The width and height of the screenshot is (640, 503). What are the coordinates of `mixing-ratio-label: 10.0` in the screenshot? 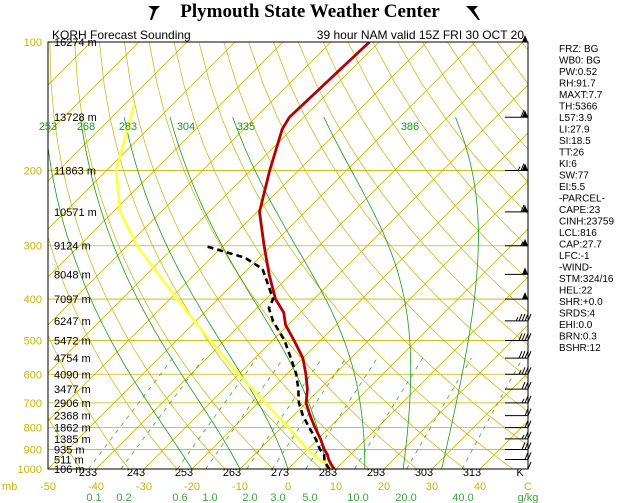 It's located at (357, 497).